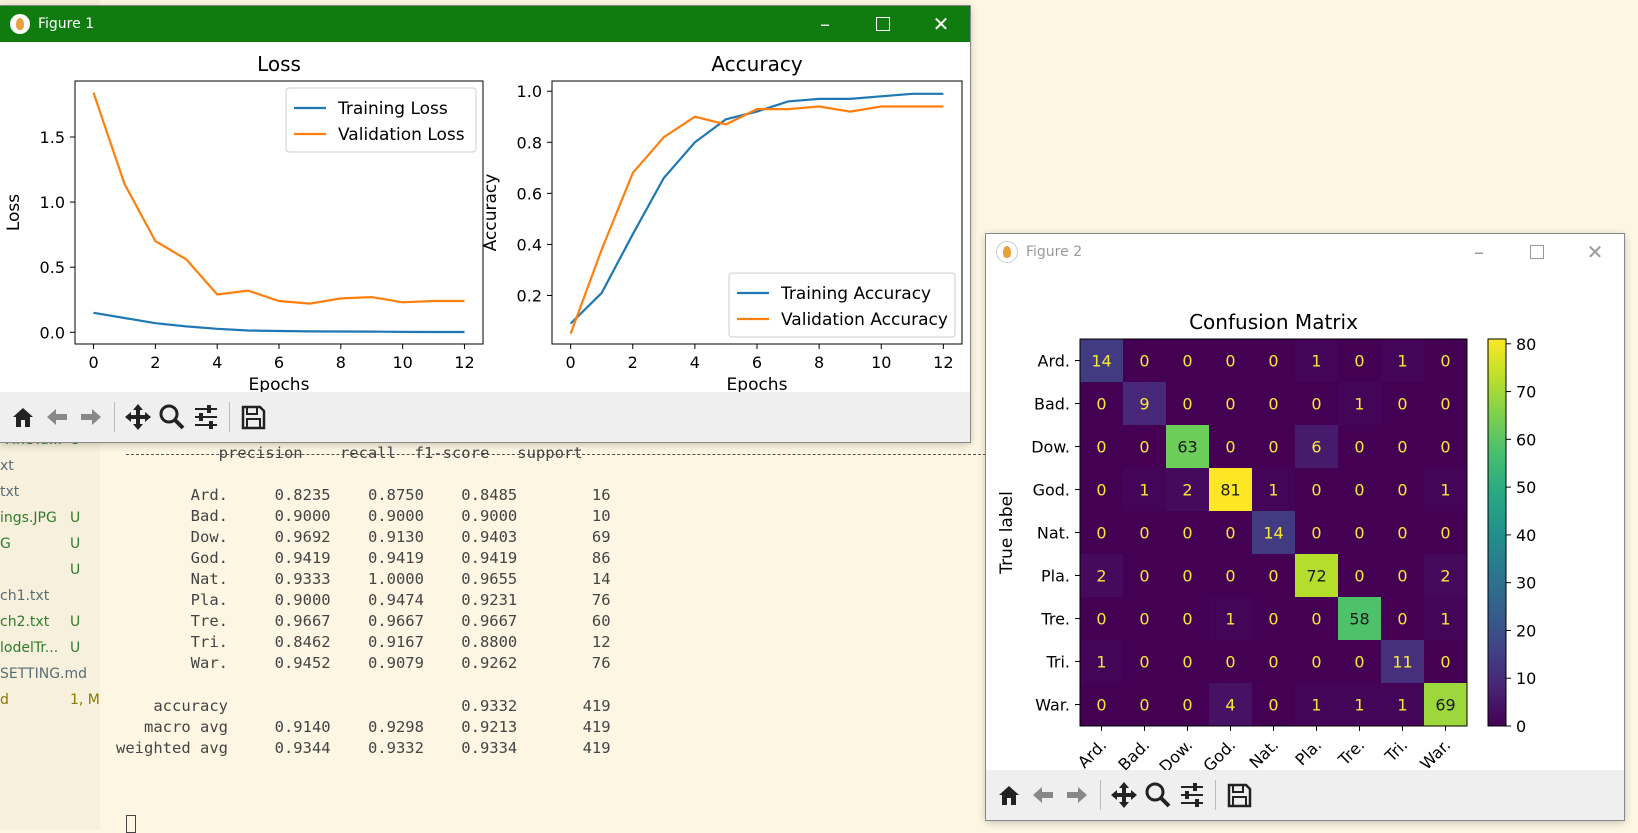 This screenshot has height=833, width=1638. I want to click on close-icon: ✕, so click(1595, 252).